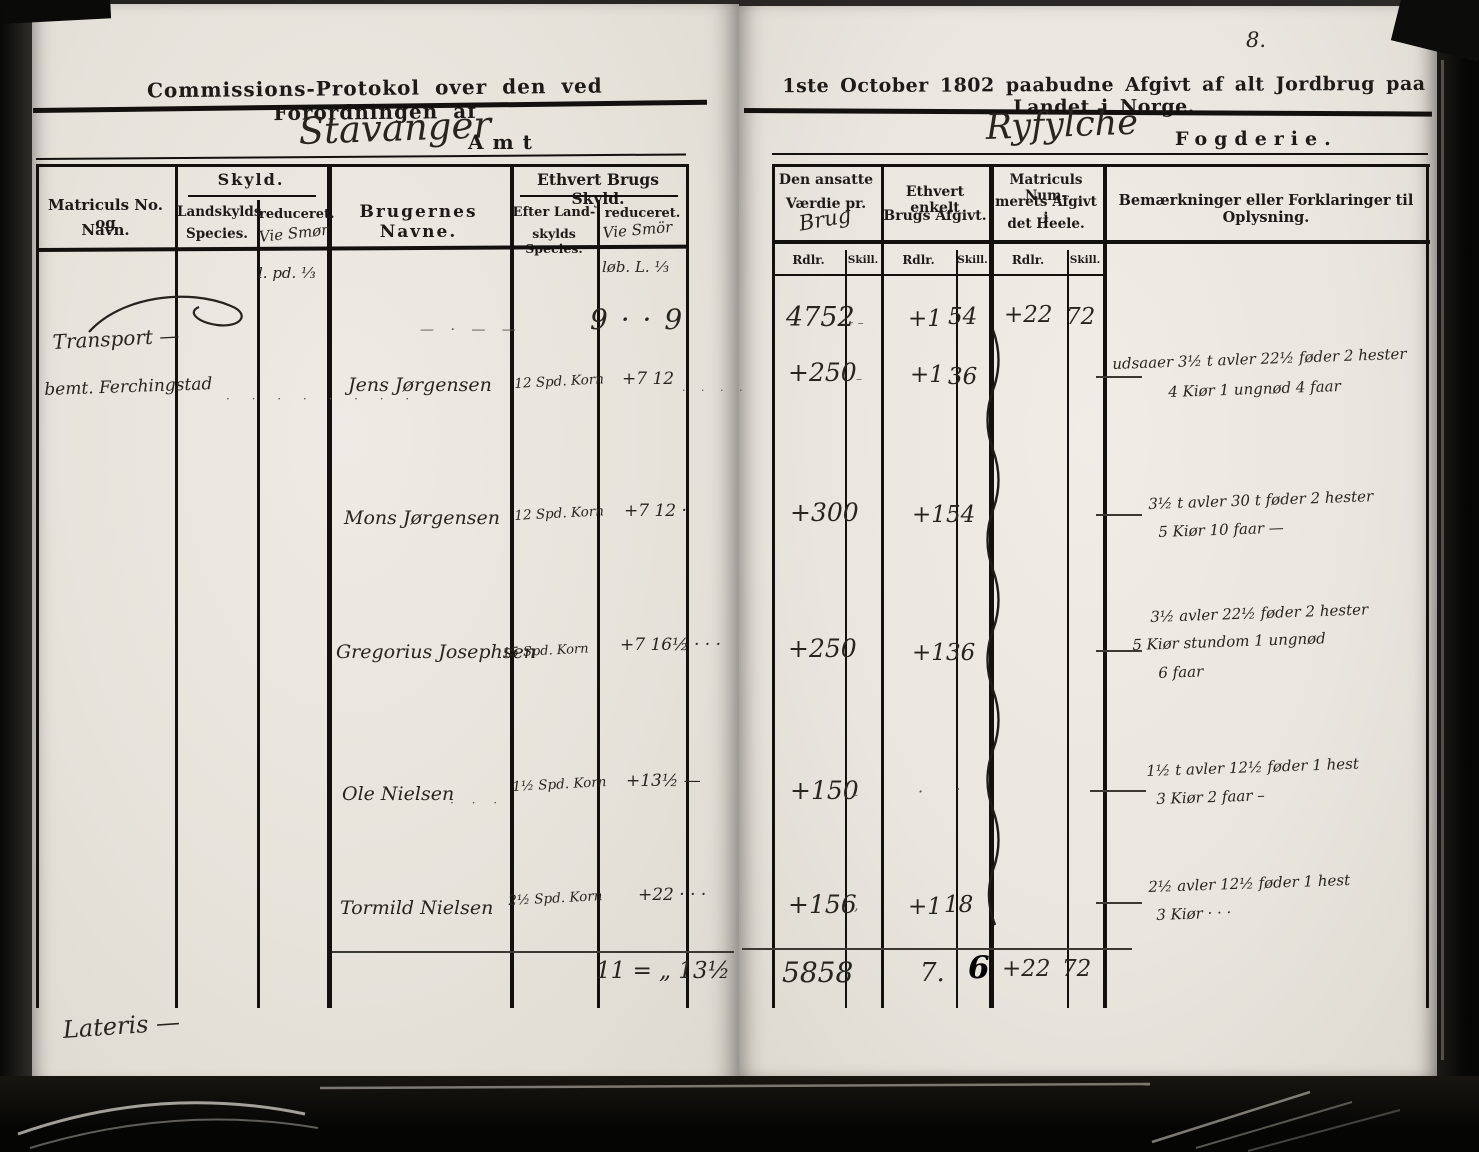 This screenshot has width=1479, height=1152. I want to click on header-matricul-afgivt-2: merets Afgivt i, so click(1046, 210).